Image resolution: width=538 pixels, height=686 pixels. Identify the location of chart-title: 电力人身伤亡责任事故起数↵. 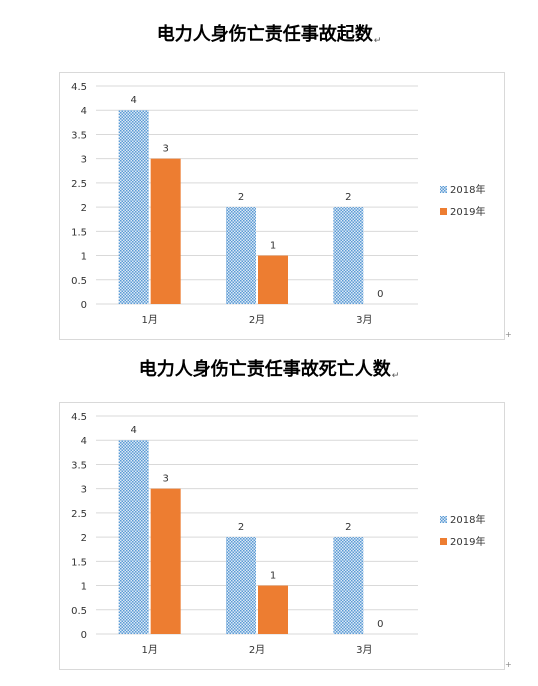
(269, 33).